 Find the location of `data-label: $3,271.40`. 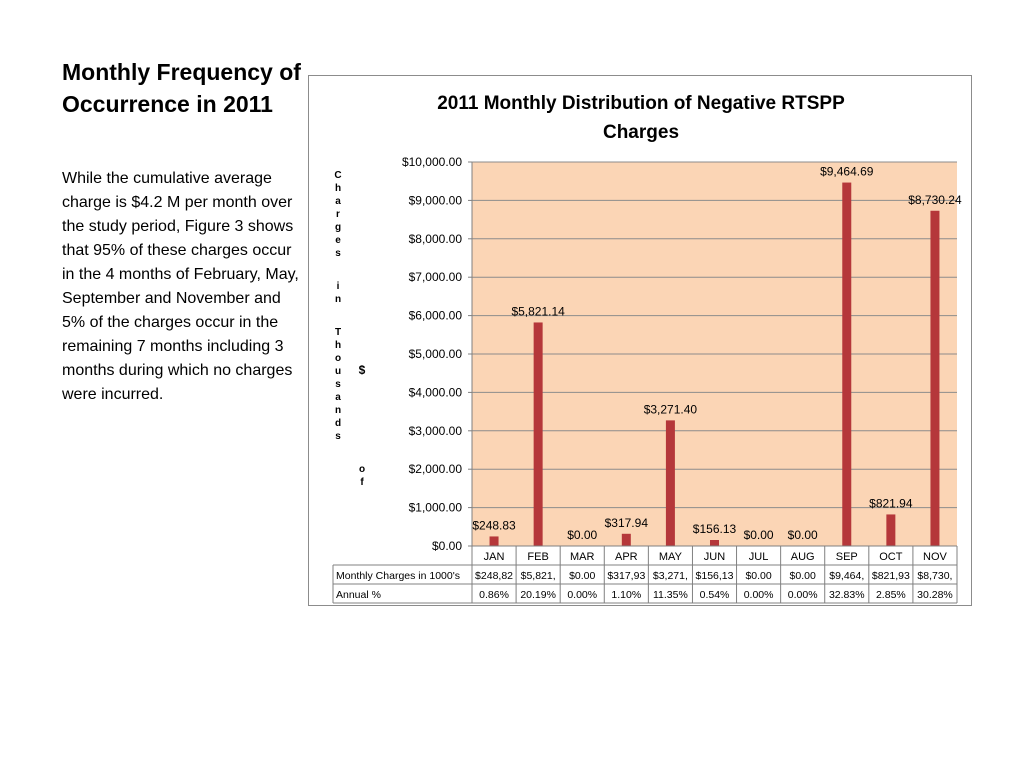

data-label: $3,271.40 is located at coordinates (671, 409).